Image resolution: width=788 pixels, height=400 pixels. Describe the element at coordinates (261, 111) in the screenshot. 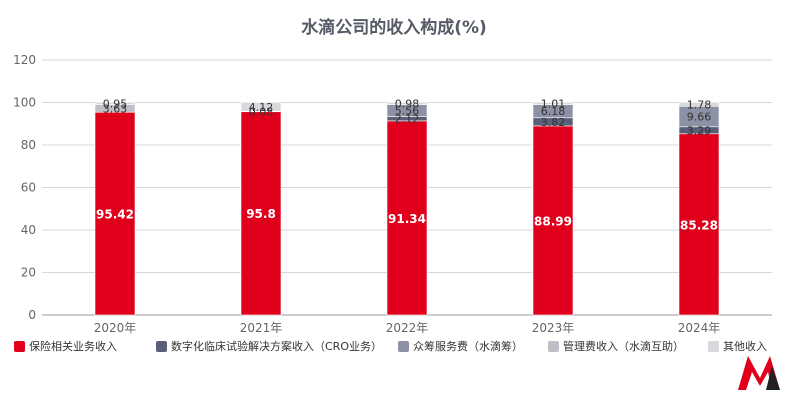

I see `data-label: 0.08` at that location.